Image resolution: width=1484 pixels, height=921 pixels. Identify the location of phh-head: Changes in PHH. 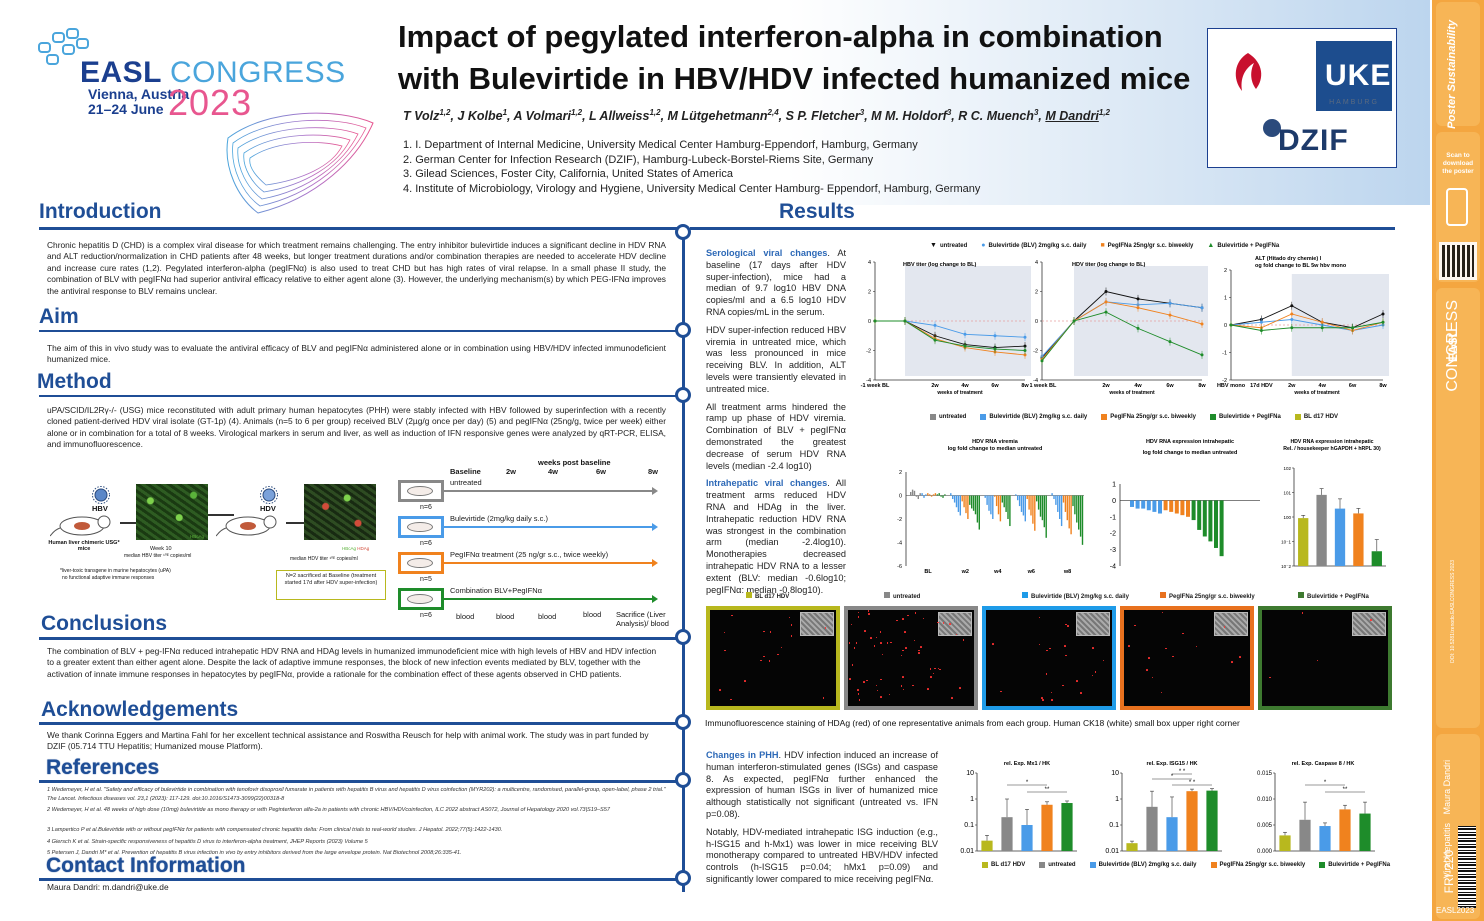
(742, 755).